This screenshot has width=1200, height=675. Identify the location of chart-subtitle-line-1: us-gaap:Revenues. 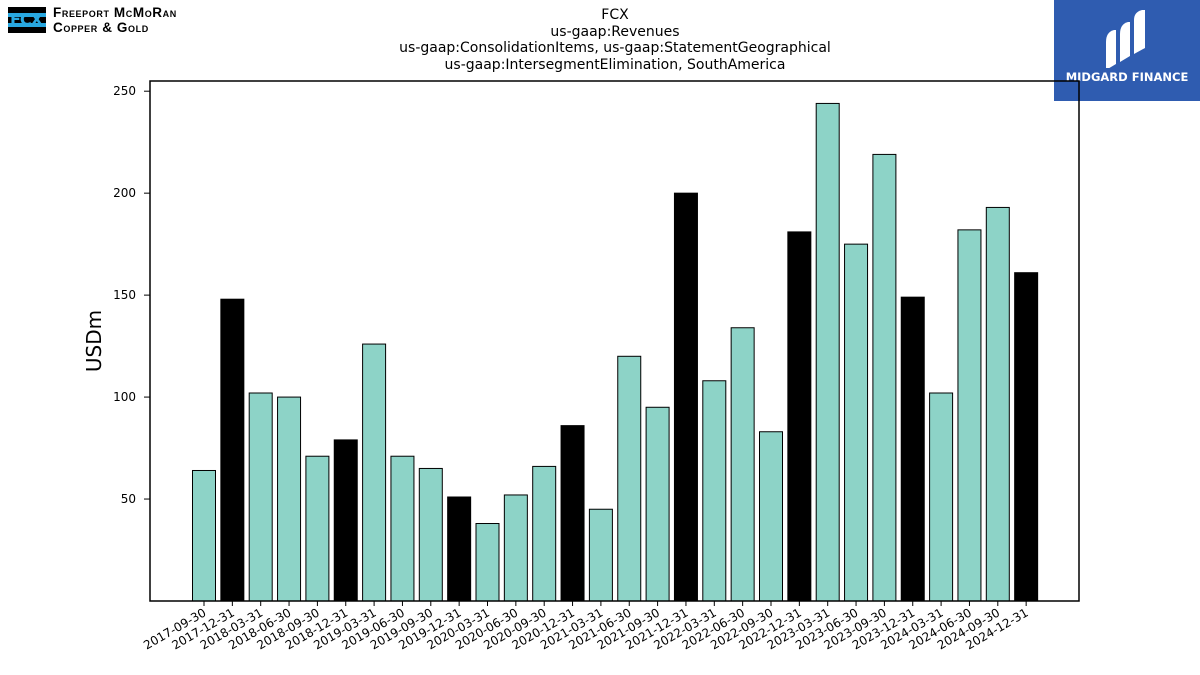
(615, 31).